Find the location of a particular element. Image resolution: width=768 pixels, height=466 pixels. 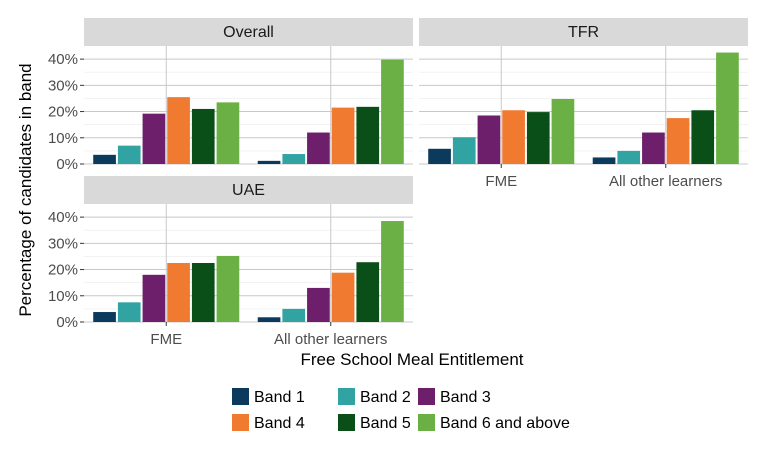

legend-label: Band 3 is located at coordinates (465, 397).